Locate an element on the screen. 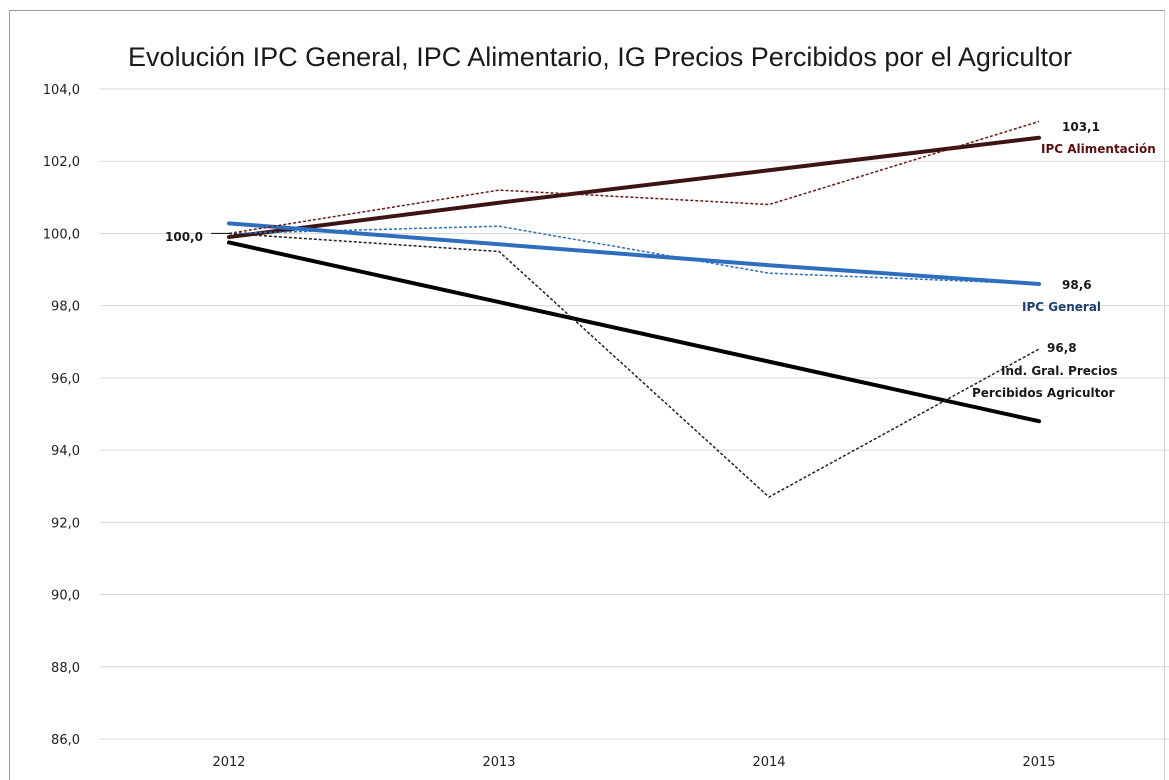  y-tick-label: 94,0 is located at coordinates (65, 451).